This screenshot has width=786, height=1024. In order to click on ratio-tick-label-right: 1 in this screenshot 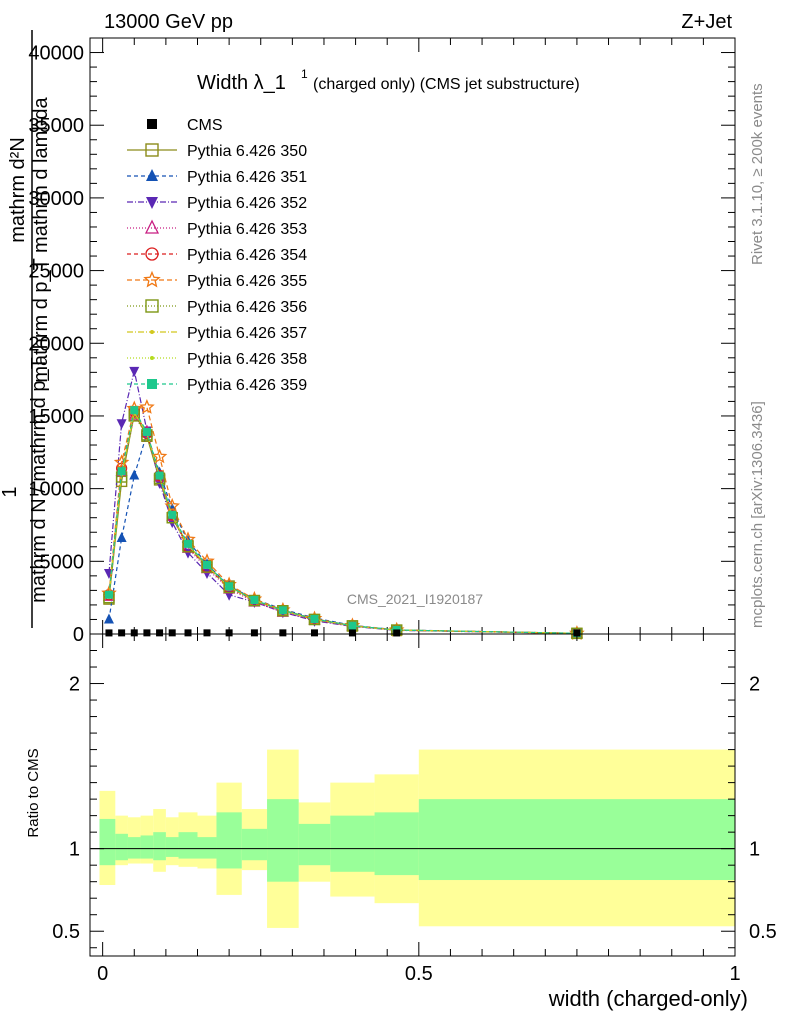, I will do `click(754, 850)`.